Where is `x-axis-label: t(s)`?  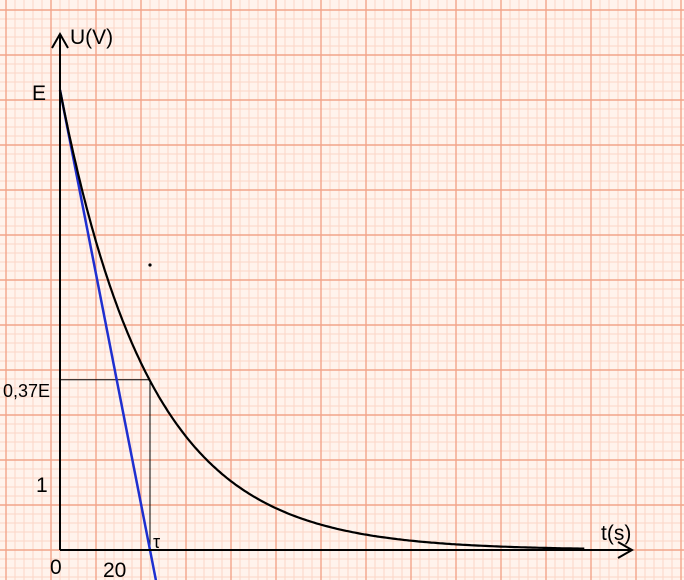
x-axis-label: t(s) is located at coordinates (616, 533).